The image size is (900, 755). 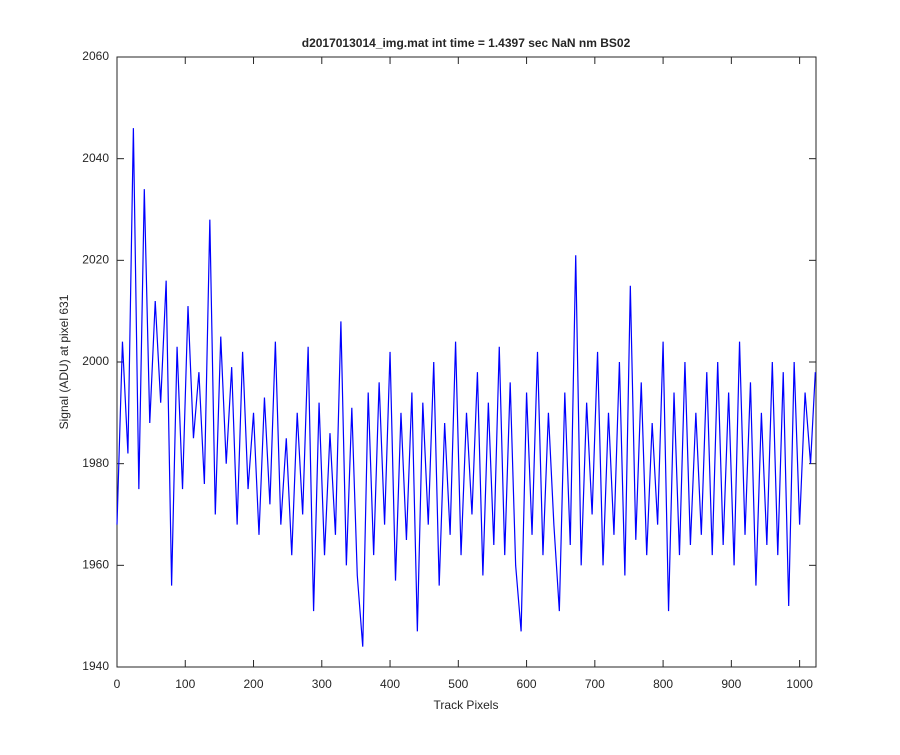 What do you see at coordinates (466, 705) in the screenshot?
I see `x-axis-label: Track Pixels` at bounding box center [466, 705].